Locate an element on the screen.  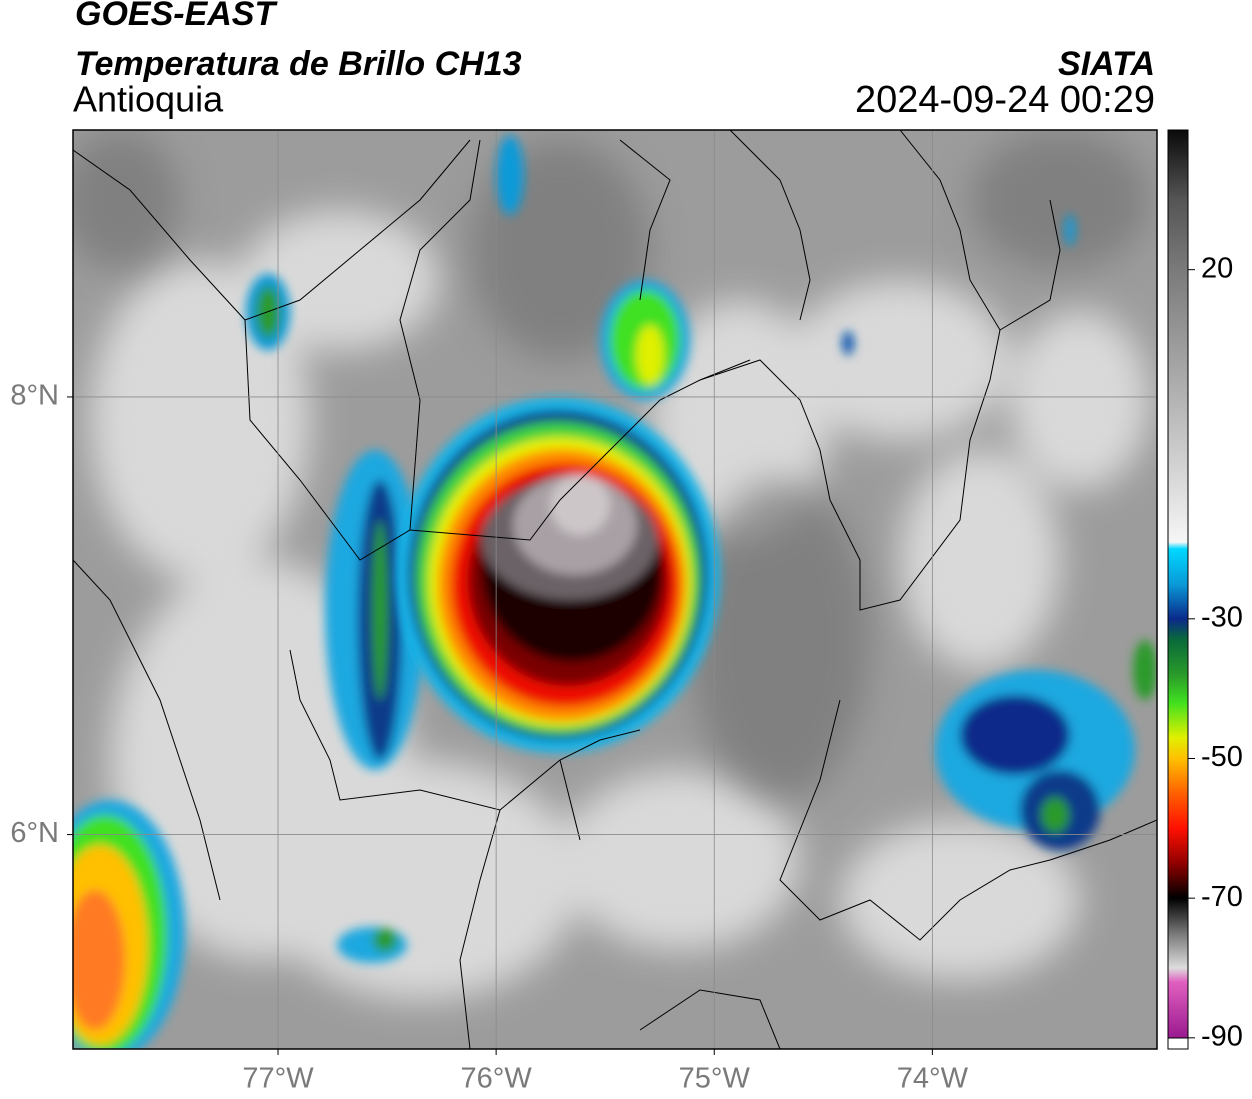
colorbar is located at coordinates (1178, 584).